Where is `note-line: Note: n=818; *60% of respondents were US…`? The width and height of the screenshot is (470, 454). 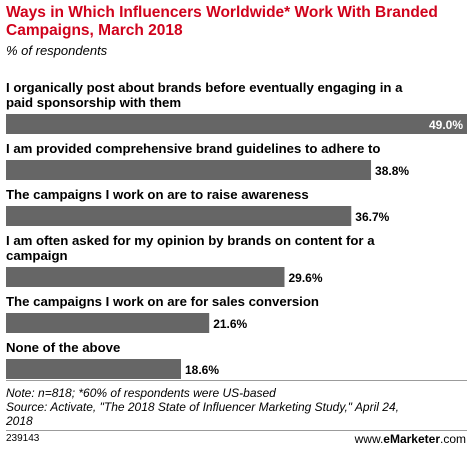
note-line: Note: n=818; *60% of respondents were US… is located at coordinates (141, 393).